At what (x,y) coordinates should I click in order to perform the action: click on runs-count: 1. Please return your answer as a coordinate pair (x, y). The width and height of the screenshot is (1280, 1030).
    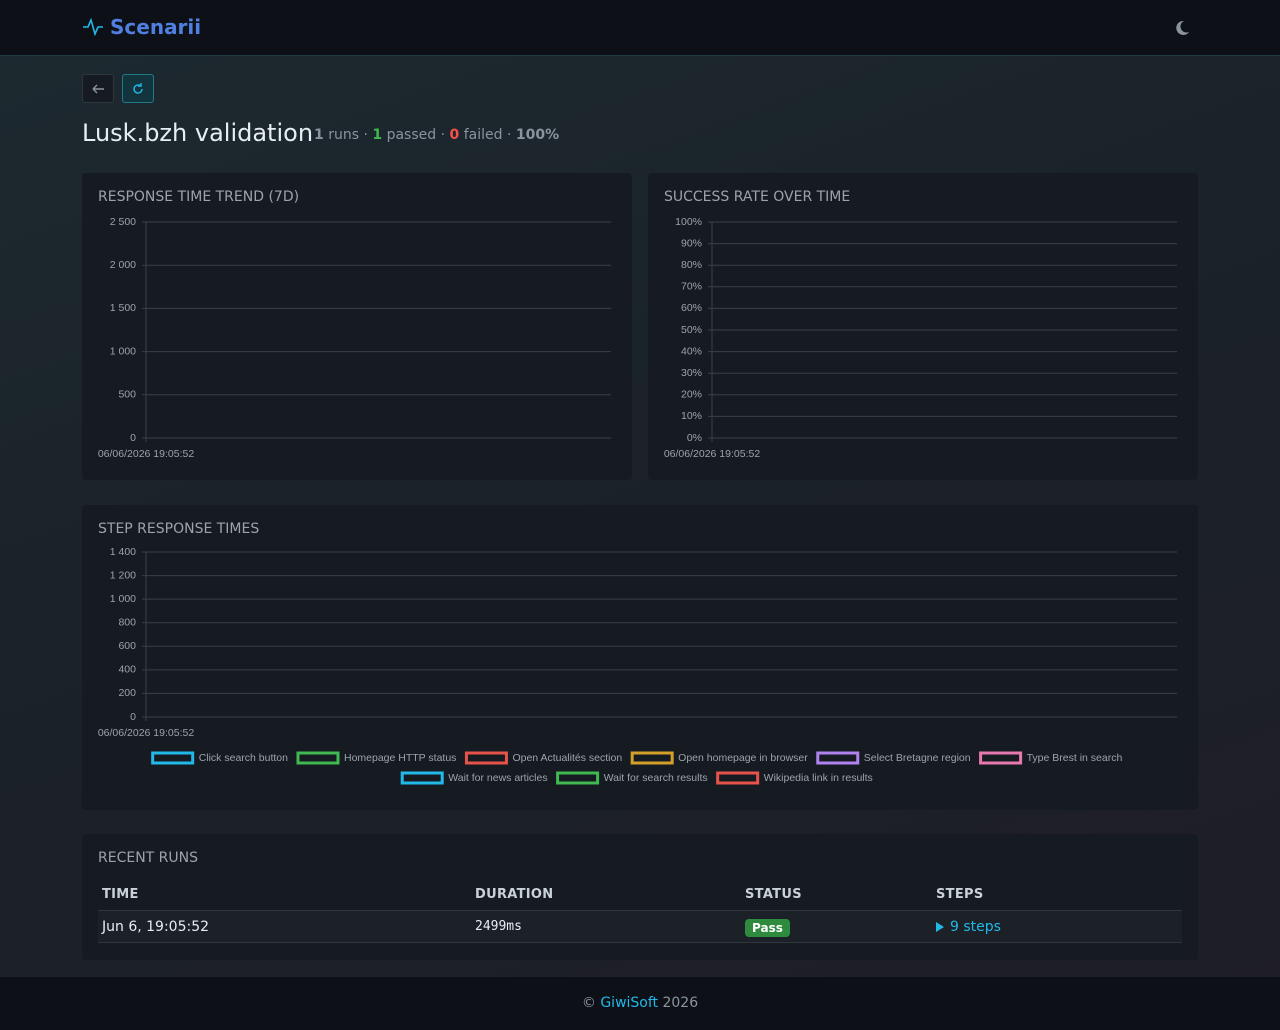
    Looking at the image, I should click on (319, 135).